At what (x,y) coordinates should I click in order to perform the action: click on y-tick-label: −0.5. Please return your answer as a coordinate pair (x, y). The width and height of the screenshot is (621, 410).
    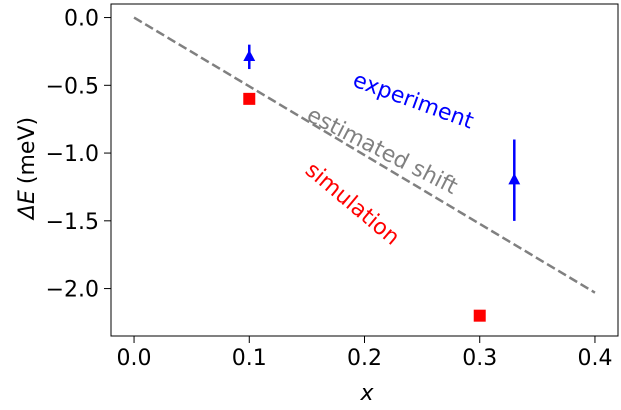
    Looking at the image, I should click on (72, 86).